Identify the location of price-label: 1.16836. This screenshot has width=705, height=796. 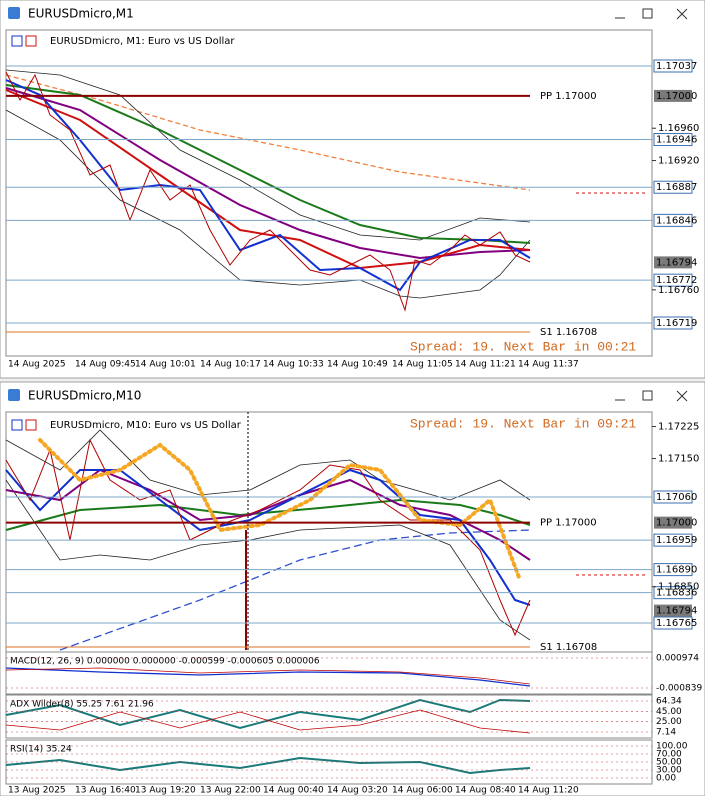
(676, 593).